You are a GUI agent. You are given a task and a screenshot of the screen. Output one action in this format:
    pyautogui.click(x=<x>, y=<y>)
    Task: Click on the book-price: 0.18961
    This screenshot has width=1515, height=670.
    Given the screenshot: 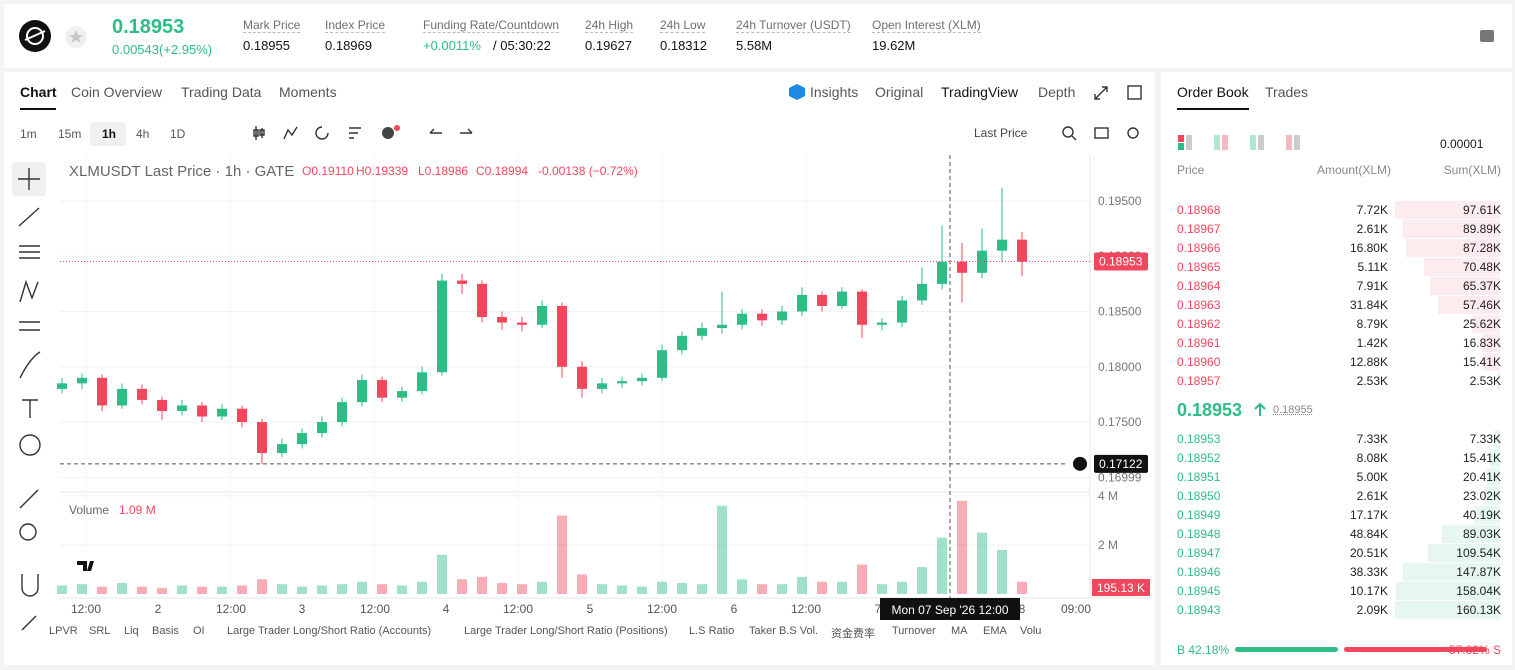 What is the action you would take?
    pyautogui.click(x=1199, y=343)
    